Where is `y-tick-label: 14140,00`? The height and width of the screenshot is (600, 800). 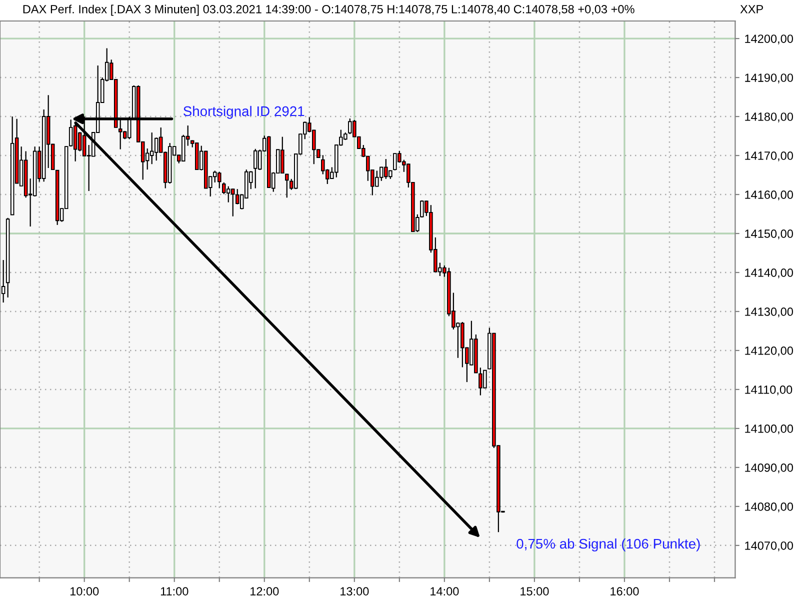 y-tick-label: 14140,00 is located at coordinates (769, 273).